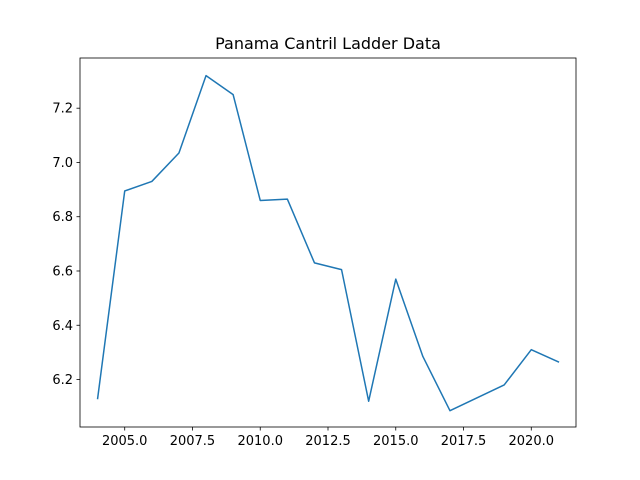  What do you see at coordinates (62, 271) in the screenshot?
I see `y-tick-label-2: 6.6` at bounding box center [62, 271].